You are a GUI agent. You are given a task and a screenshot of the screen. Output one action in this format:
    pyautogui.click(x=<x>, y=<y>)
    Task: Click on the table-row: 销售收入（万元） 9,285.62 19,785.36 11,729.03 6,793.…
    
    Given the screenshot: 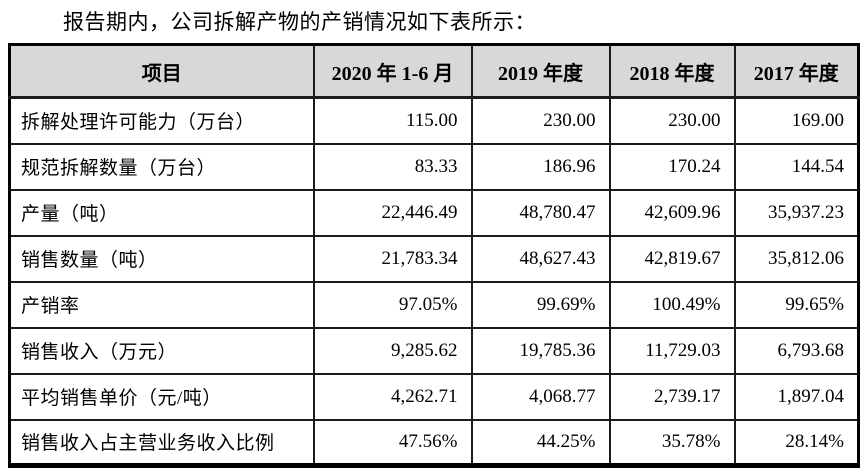 What is the action you would take?
    pyautogui.click(x=434, y=350)
    